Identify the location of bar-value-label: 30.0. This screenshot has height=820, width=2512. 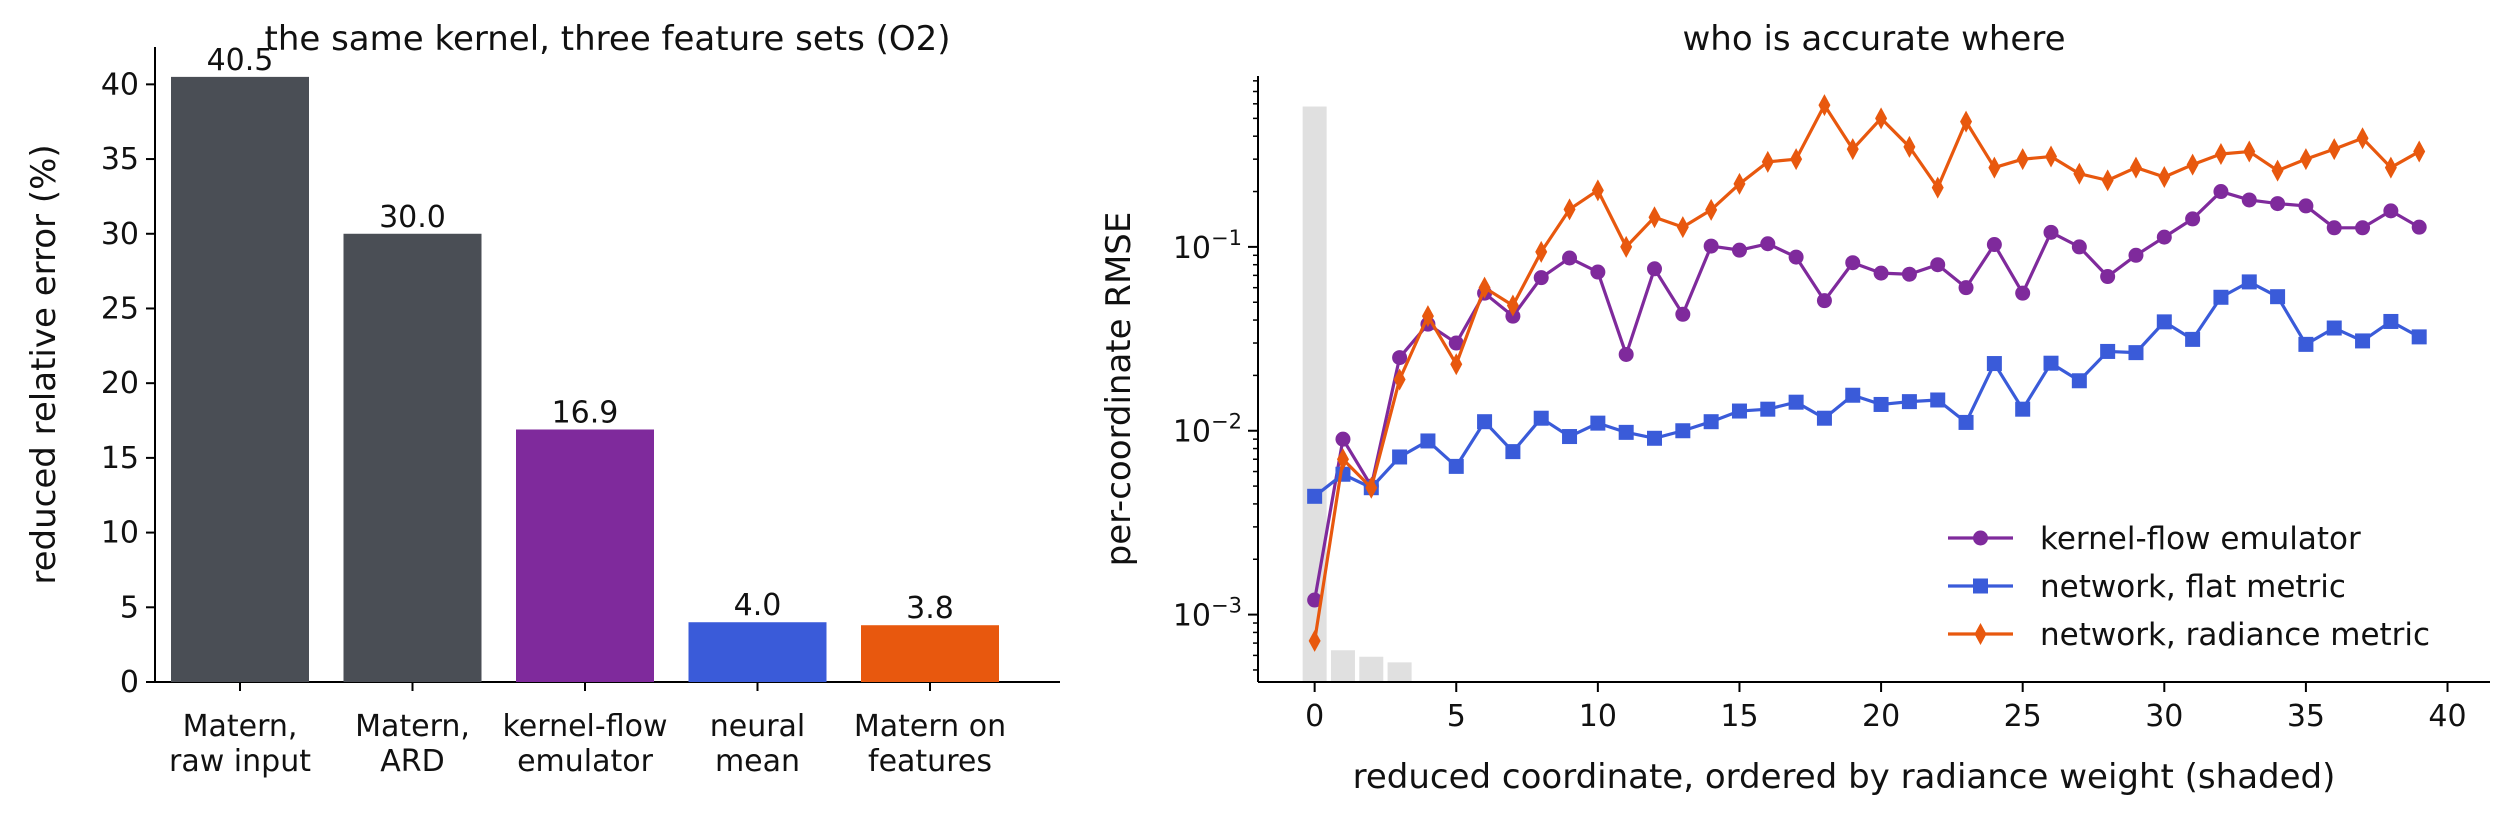
(412, 217).